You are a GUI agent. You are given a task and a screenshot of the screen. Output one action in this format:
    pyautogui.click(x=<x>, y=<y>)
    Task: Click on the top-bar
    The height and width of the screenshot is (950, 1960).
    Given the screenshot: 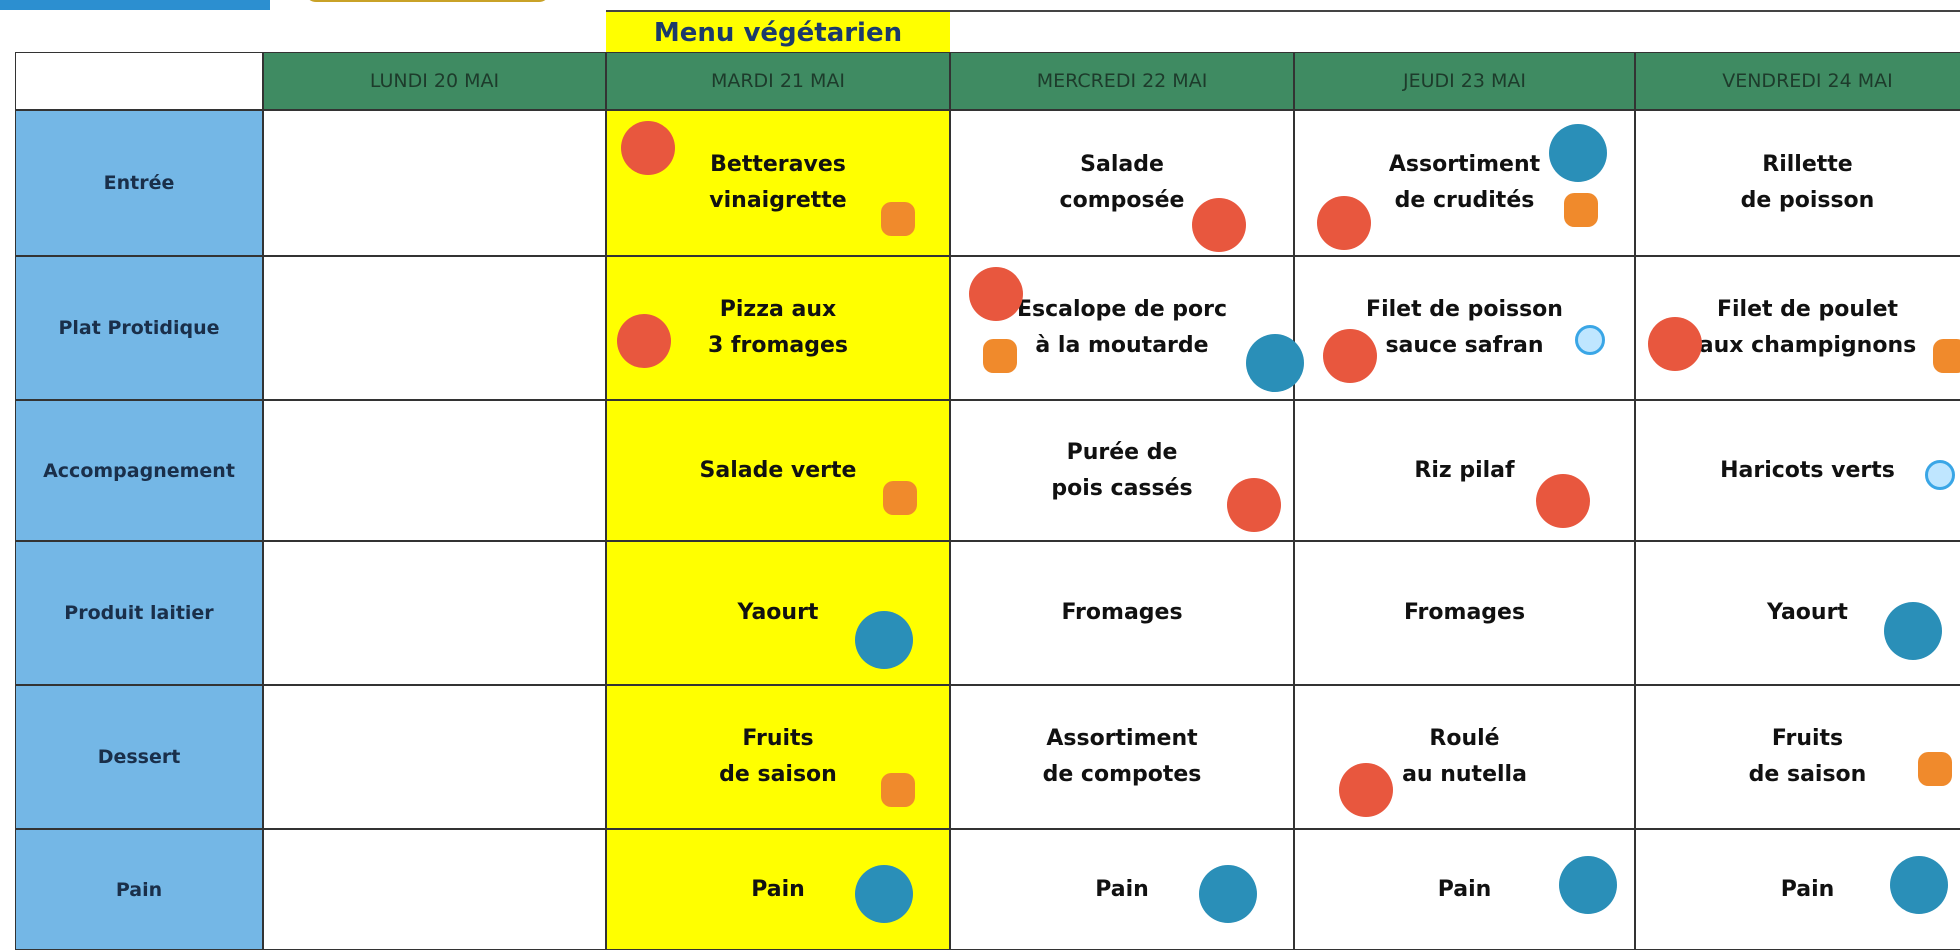 What is the action you would take?
    pyautogui.click(x=135, y=5)
    